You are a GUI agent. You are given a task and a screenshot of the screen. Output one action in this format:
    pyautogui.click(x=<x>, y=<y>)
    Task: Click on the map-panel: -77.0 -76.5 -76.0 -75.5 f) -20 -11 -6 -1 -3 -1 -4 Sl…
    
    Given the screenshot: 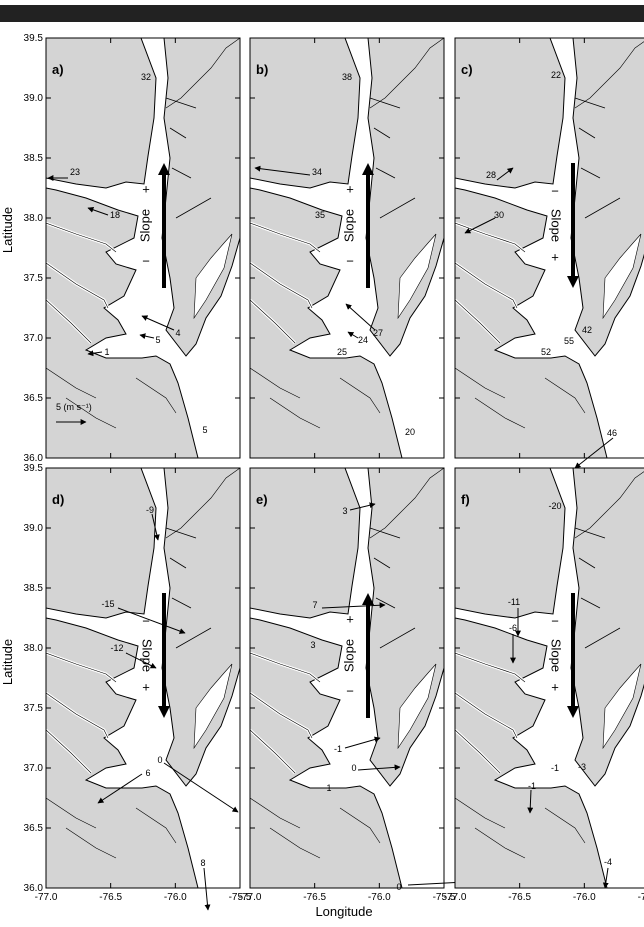 What is the action you would take?
    pyautogui.click(x=544, y=685)
    